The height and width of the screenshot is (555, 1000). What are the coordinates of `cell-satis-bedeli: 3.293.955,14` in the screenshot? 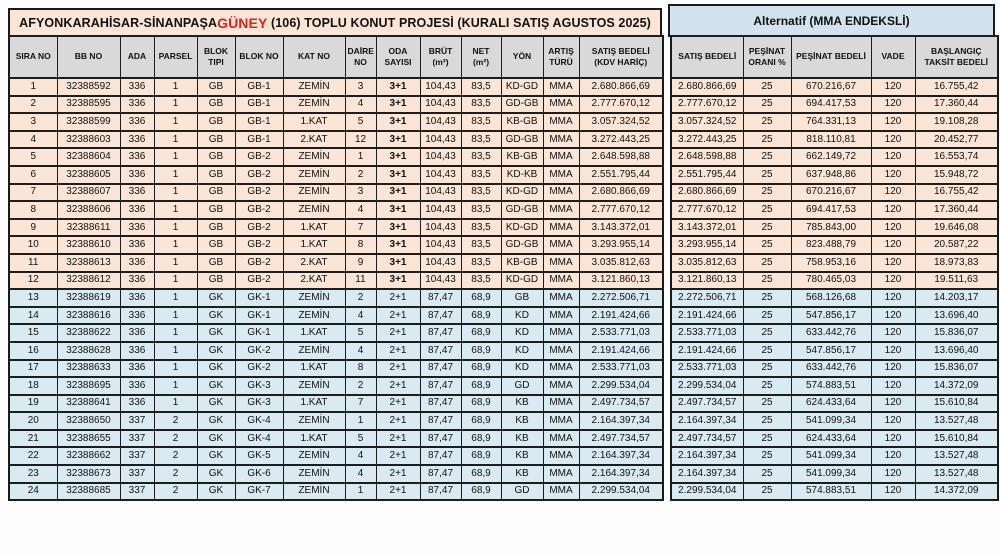 It's located at (707, 245).